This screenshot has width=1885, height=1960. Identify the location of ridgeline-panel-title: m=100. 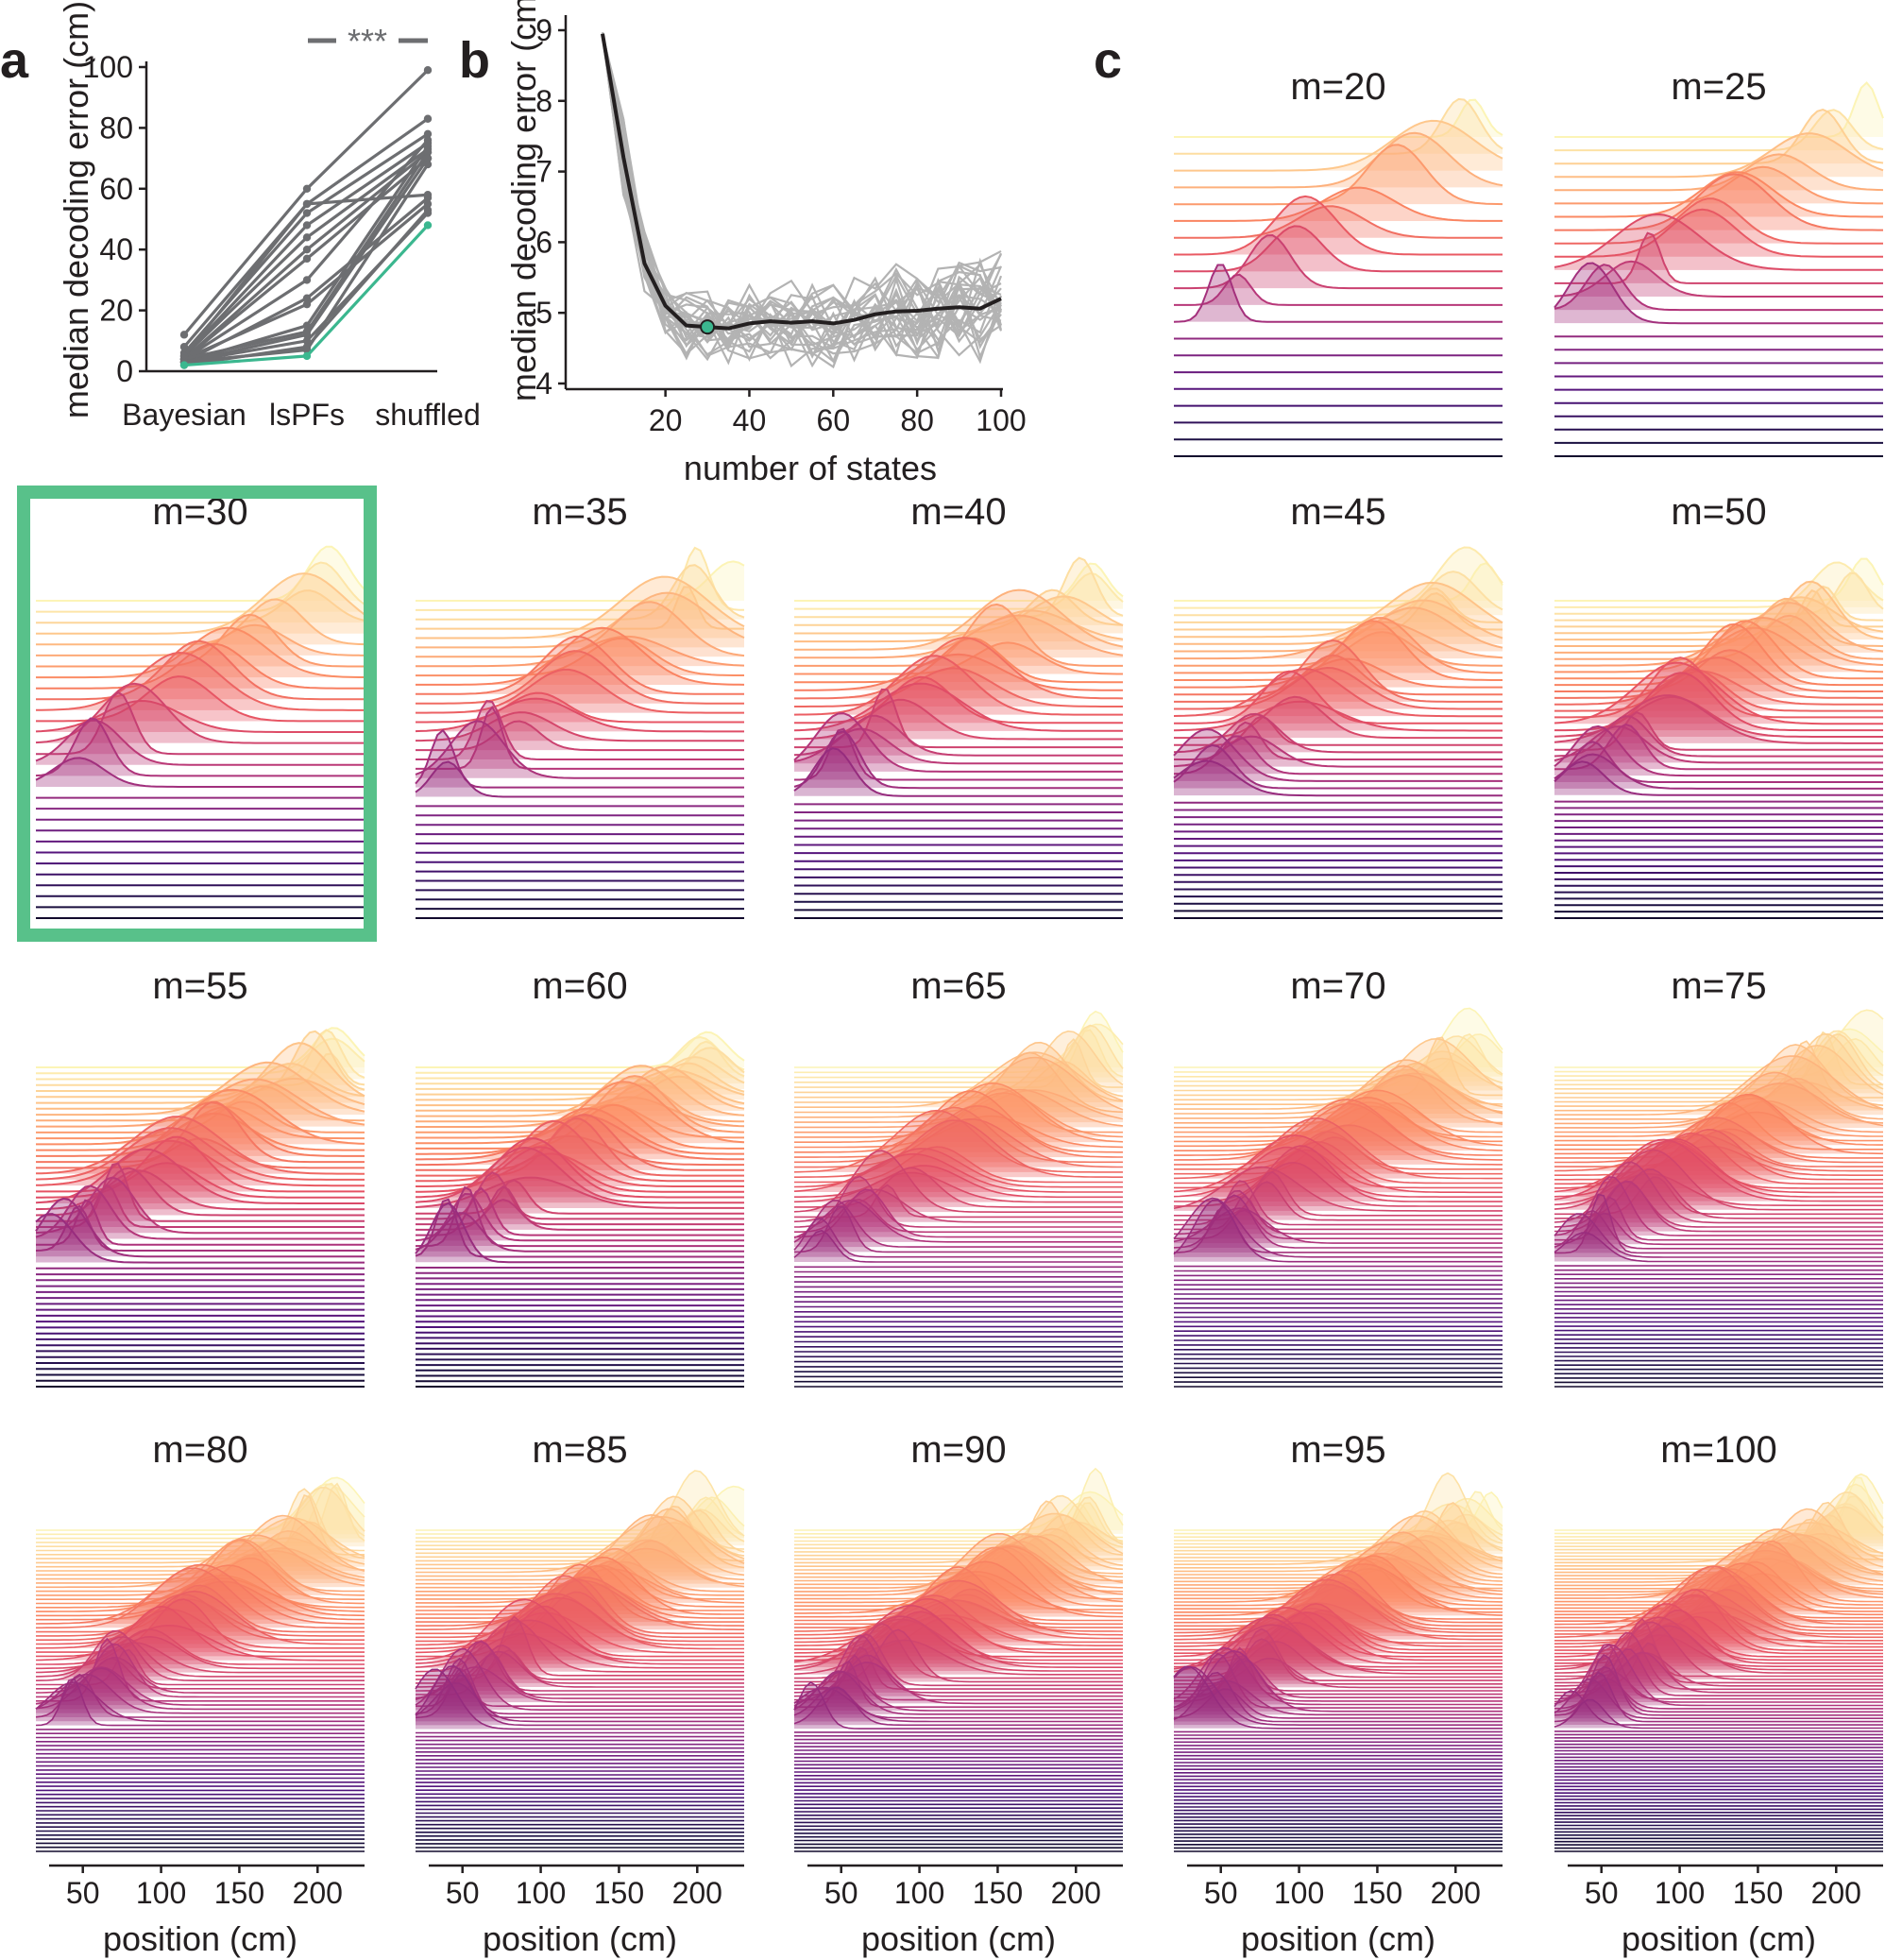
(1718, 1450).